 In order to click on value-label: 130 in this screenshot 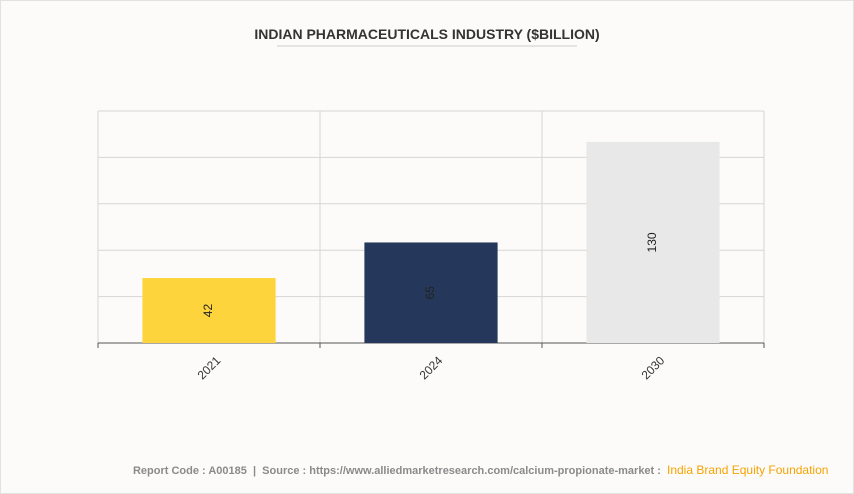, I will do `click(652, 242)`.